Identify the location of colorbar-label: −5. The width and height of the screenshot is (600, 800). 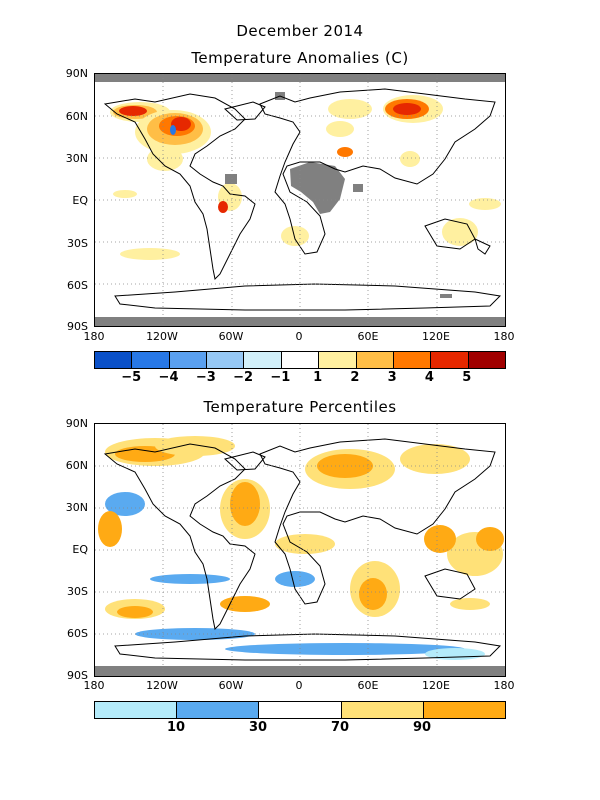
(131, 377).